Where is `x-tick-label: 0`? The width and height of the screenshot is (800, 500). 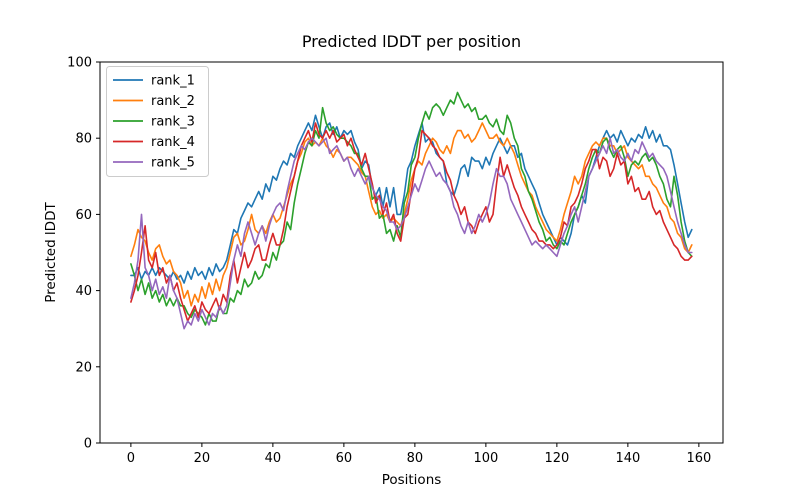 x-tick-label: 0 is located at coordinates (131, 458).